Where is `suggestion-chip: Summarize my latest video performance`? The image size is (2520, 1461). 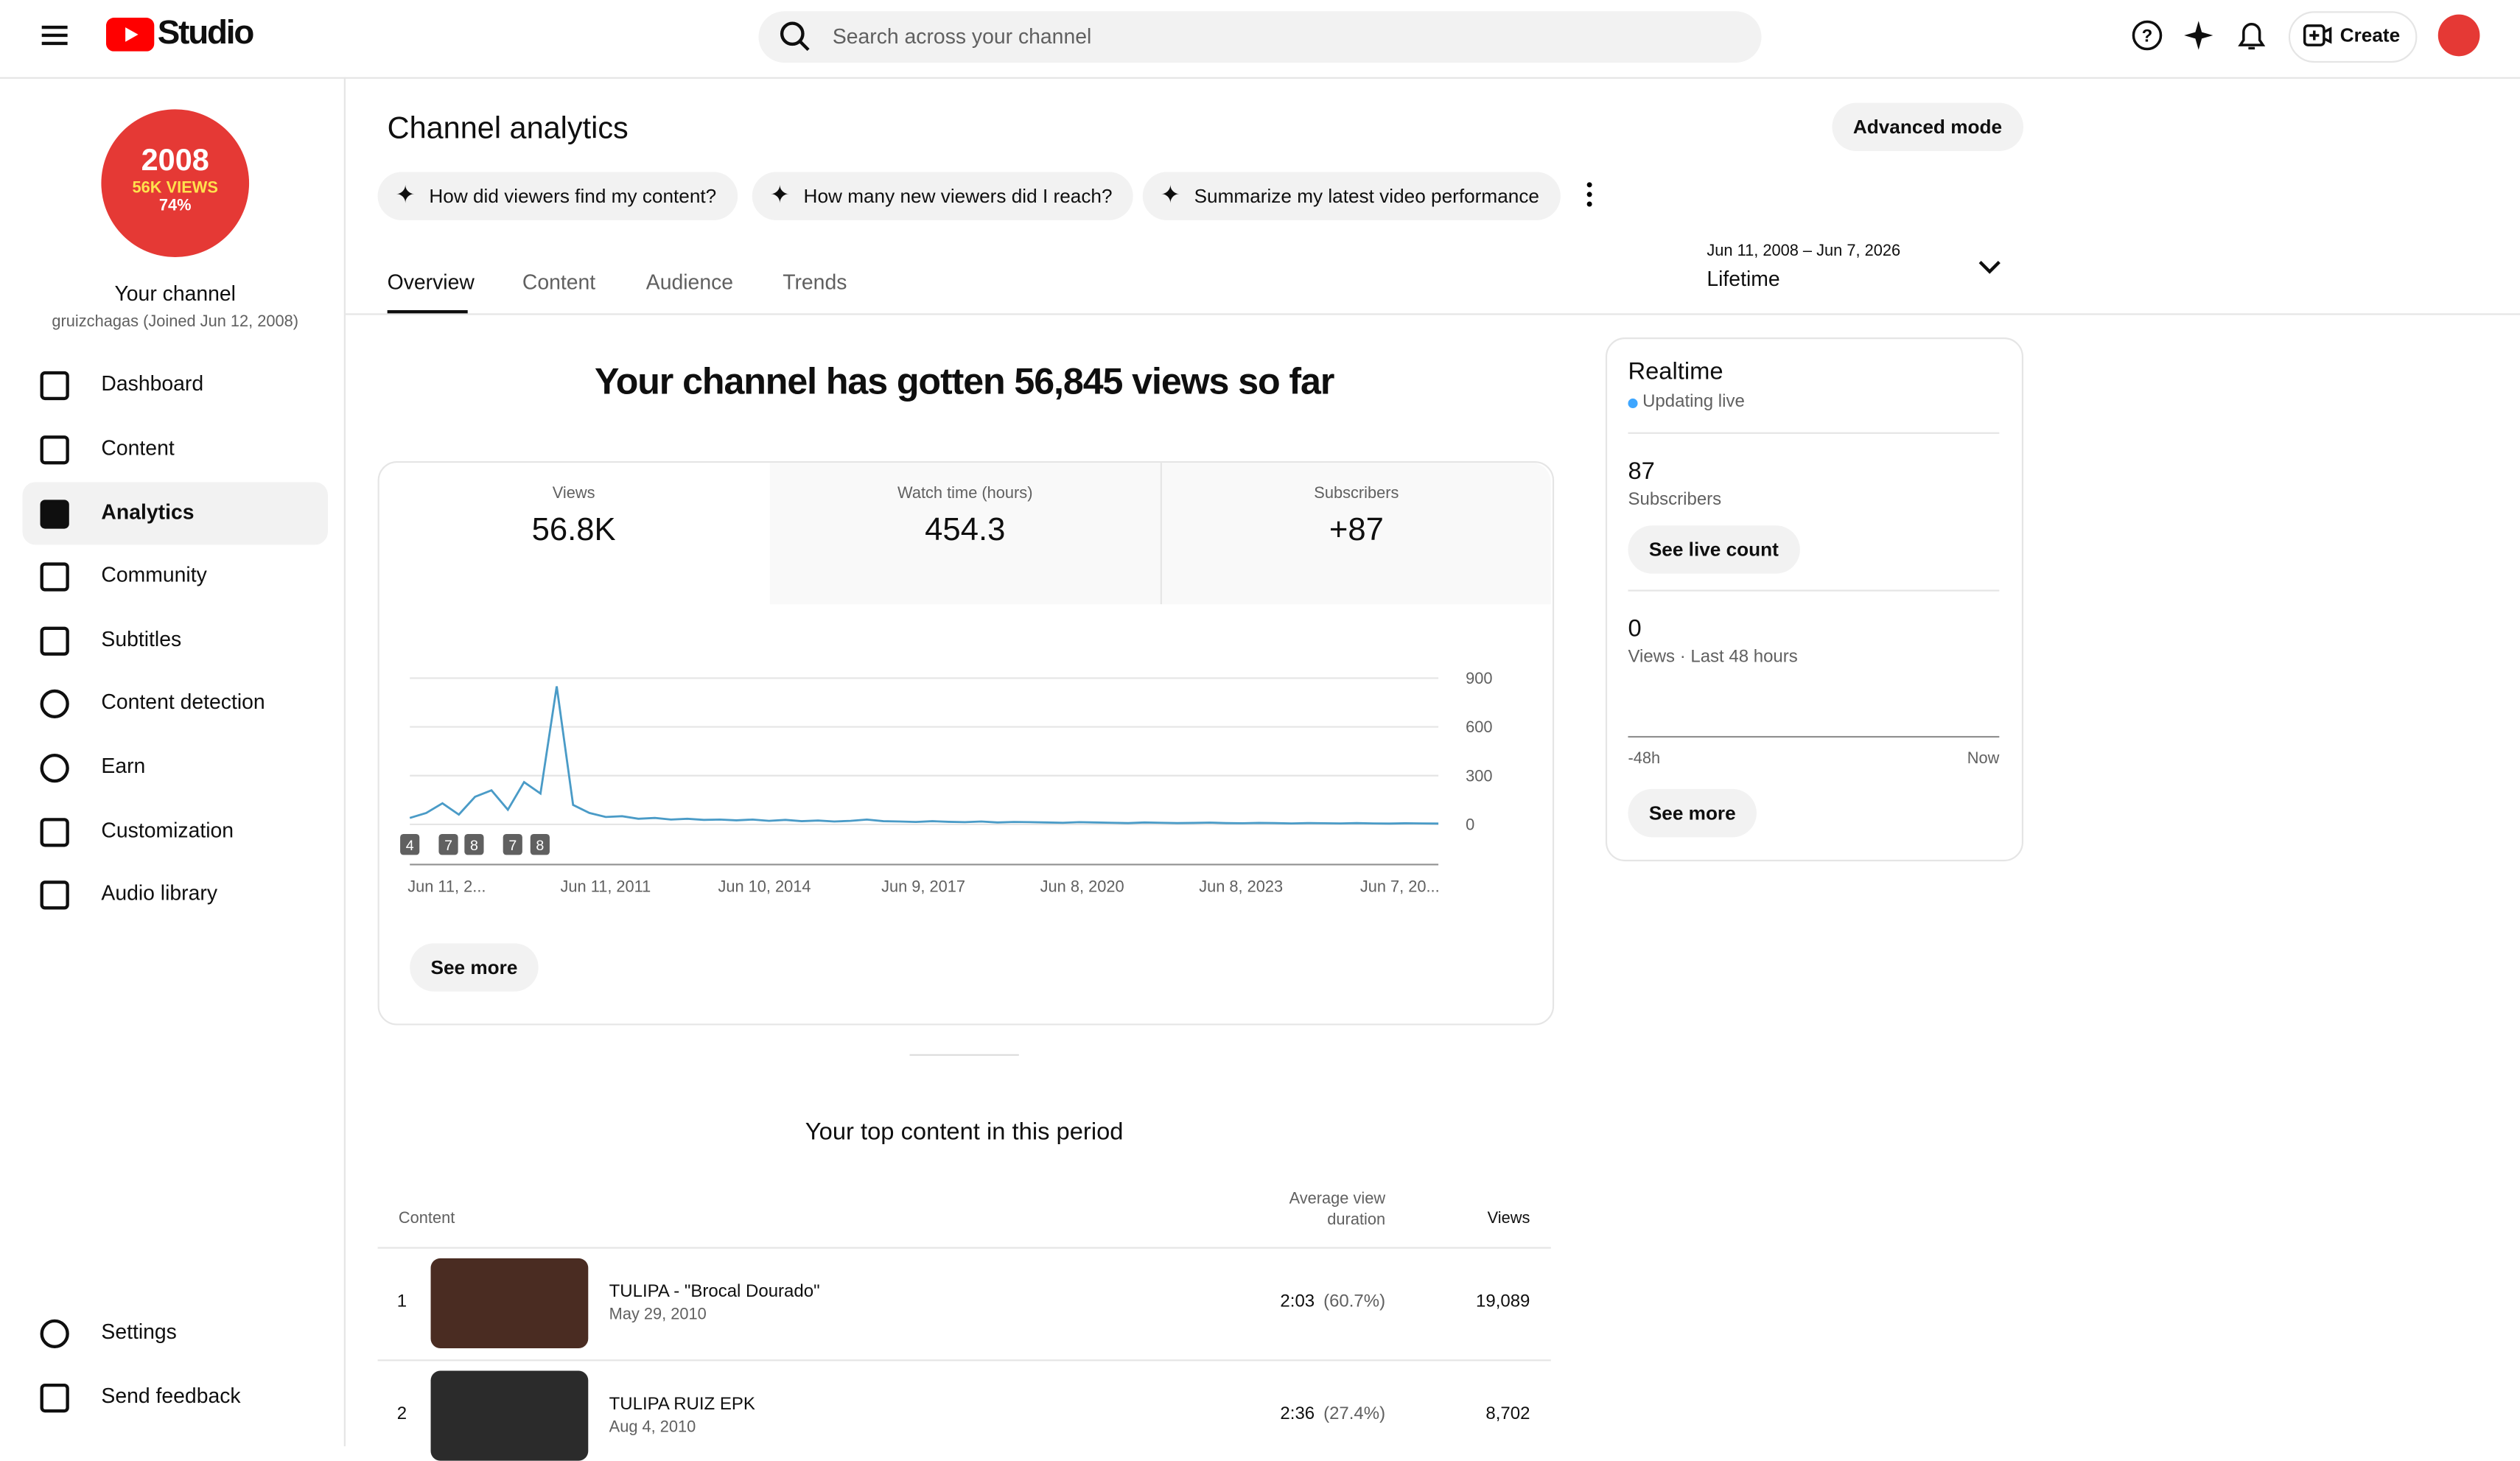 suggestion-chip: Summarize my latest video performance is located at coordinates (1351, 196).